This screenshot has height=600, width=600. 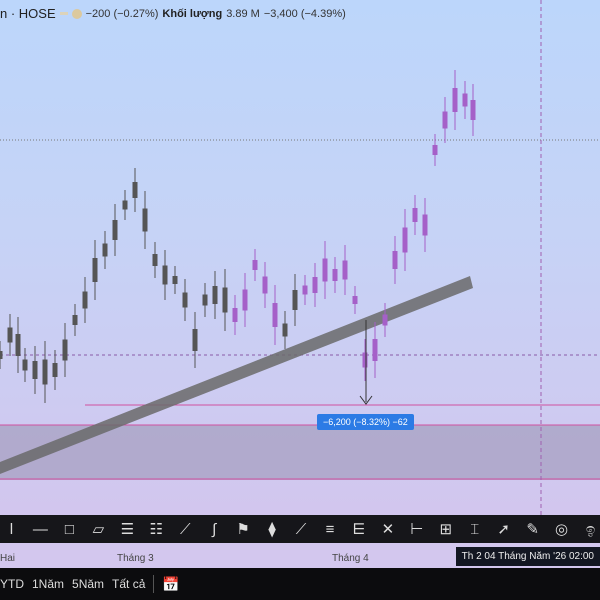 What do you see at coordinates (40, 529) in the screenshot?
I see `horizontal-ray-icon: —` at bounding box center [40, 529].